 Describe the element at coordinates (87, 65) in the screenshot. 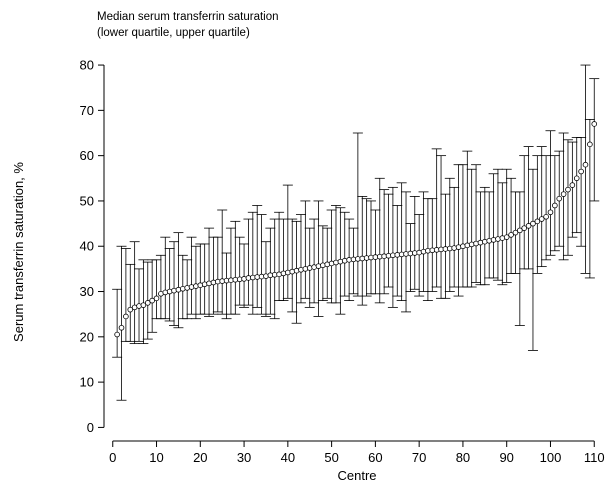

I see `y-tick-label: 80` at that location.